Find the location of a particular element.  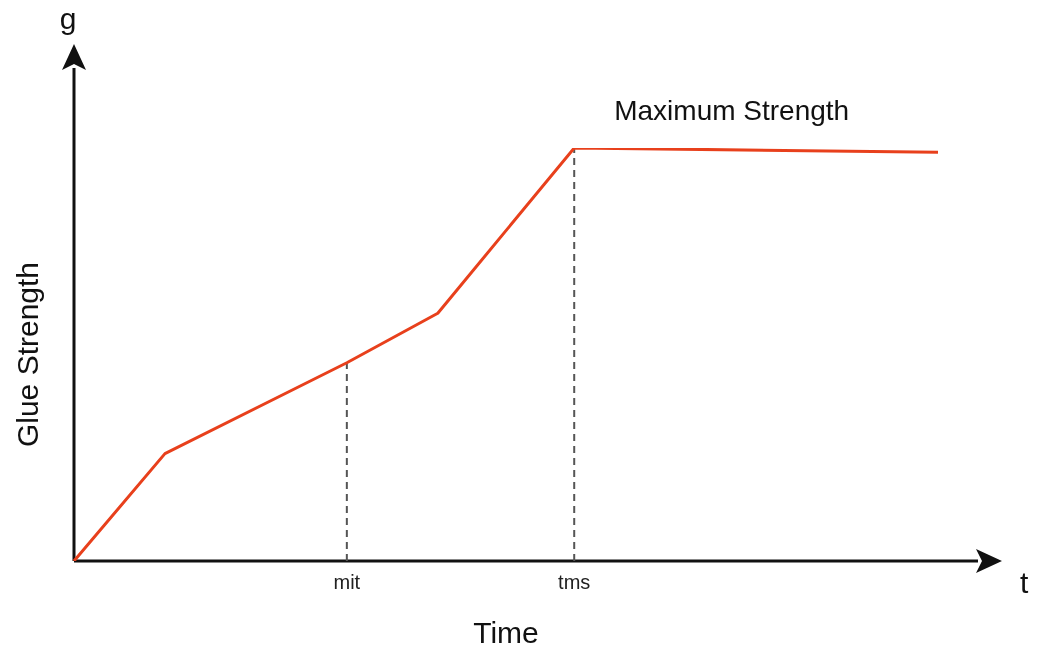

annotation: Maximum Strength is located at coordinates (732, 110).